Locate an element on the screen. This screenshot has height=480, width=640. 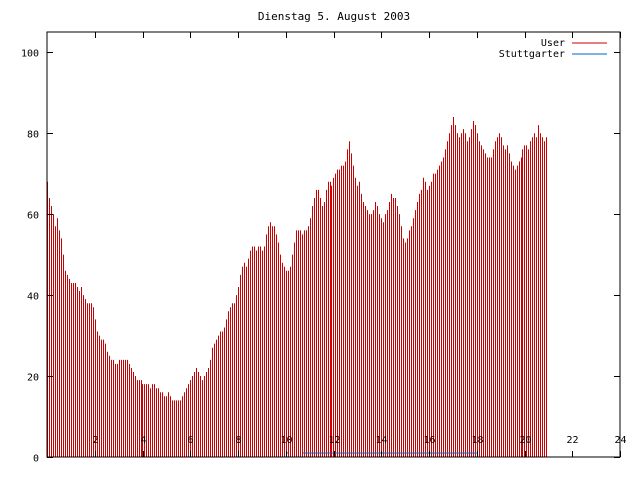
x-tick-label: 14 is located at coordinates (381, 440).